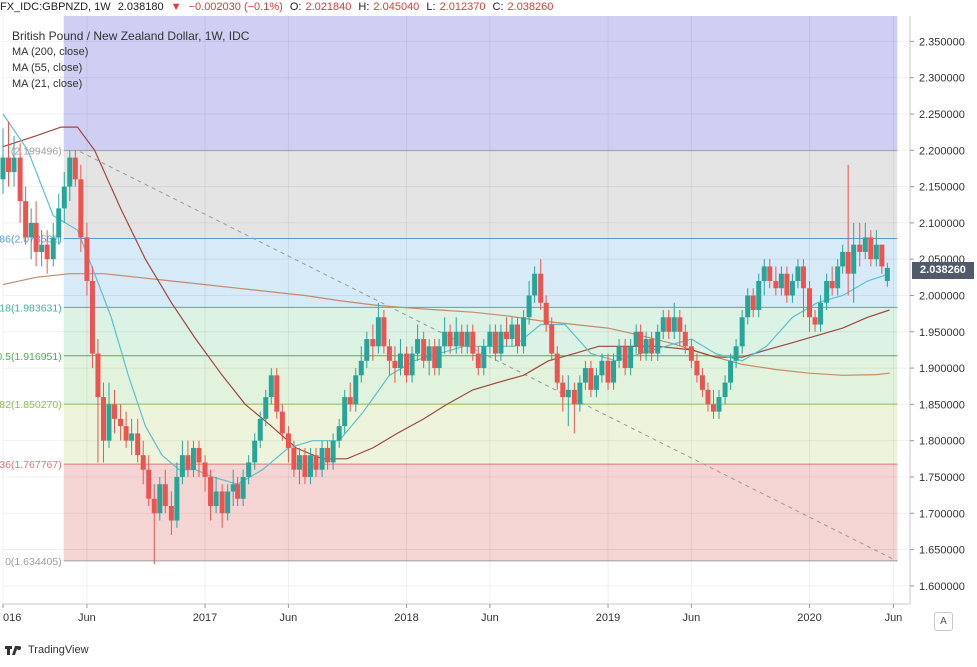 This screenshot has width=977, height=667. Describe the element at coordinates (942, 224) in the screenshot. I see `y-tick-label: 2.100000` at that location.